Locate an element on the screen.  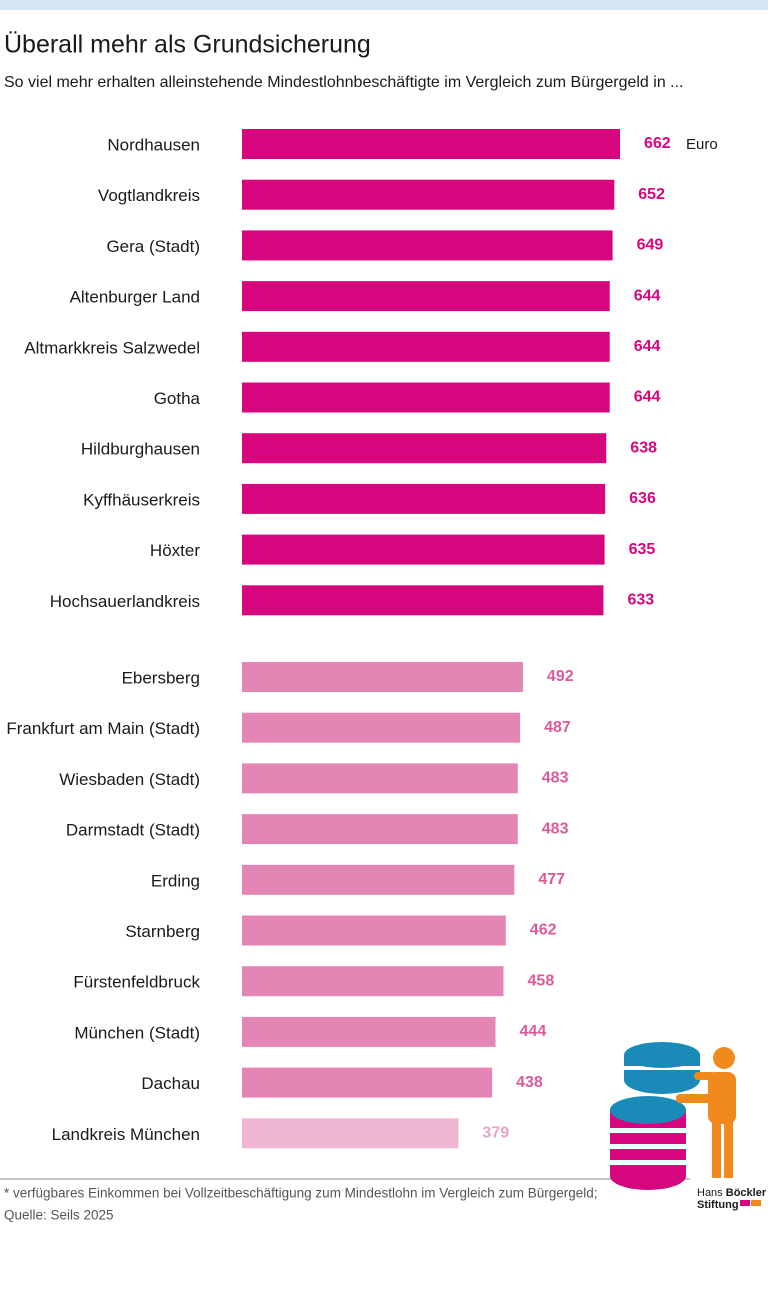
category-label: Starnberg is located at coordinates (162, 931).